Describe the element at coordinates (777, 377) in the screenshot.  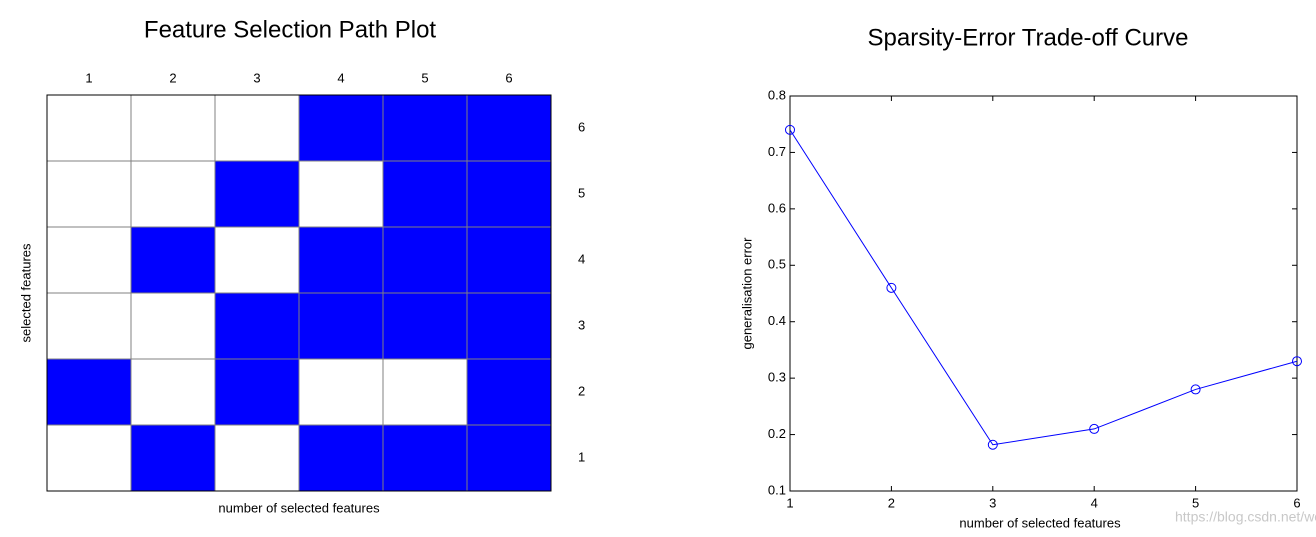
I see `y-tick-label: 0.3` at that location.